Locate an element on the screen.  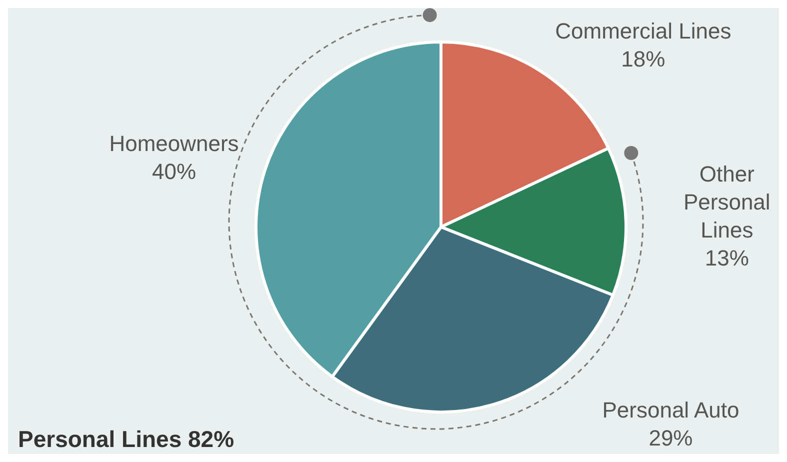
data-label: 29% is located at coordinates (670, 437).